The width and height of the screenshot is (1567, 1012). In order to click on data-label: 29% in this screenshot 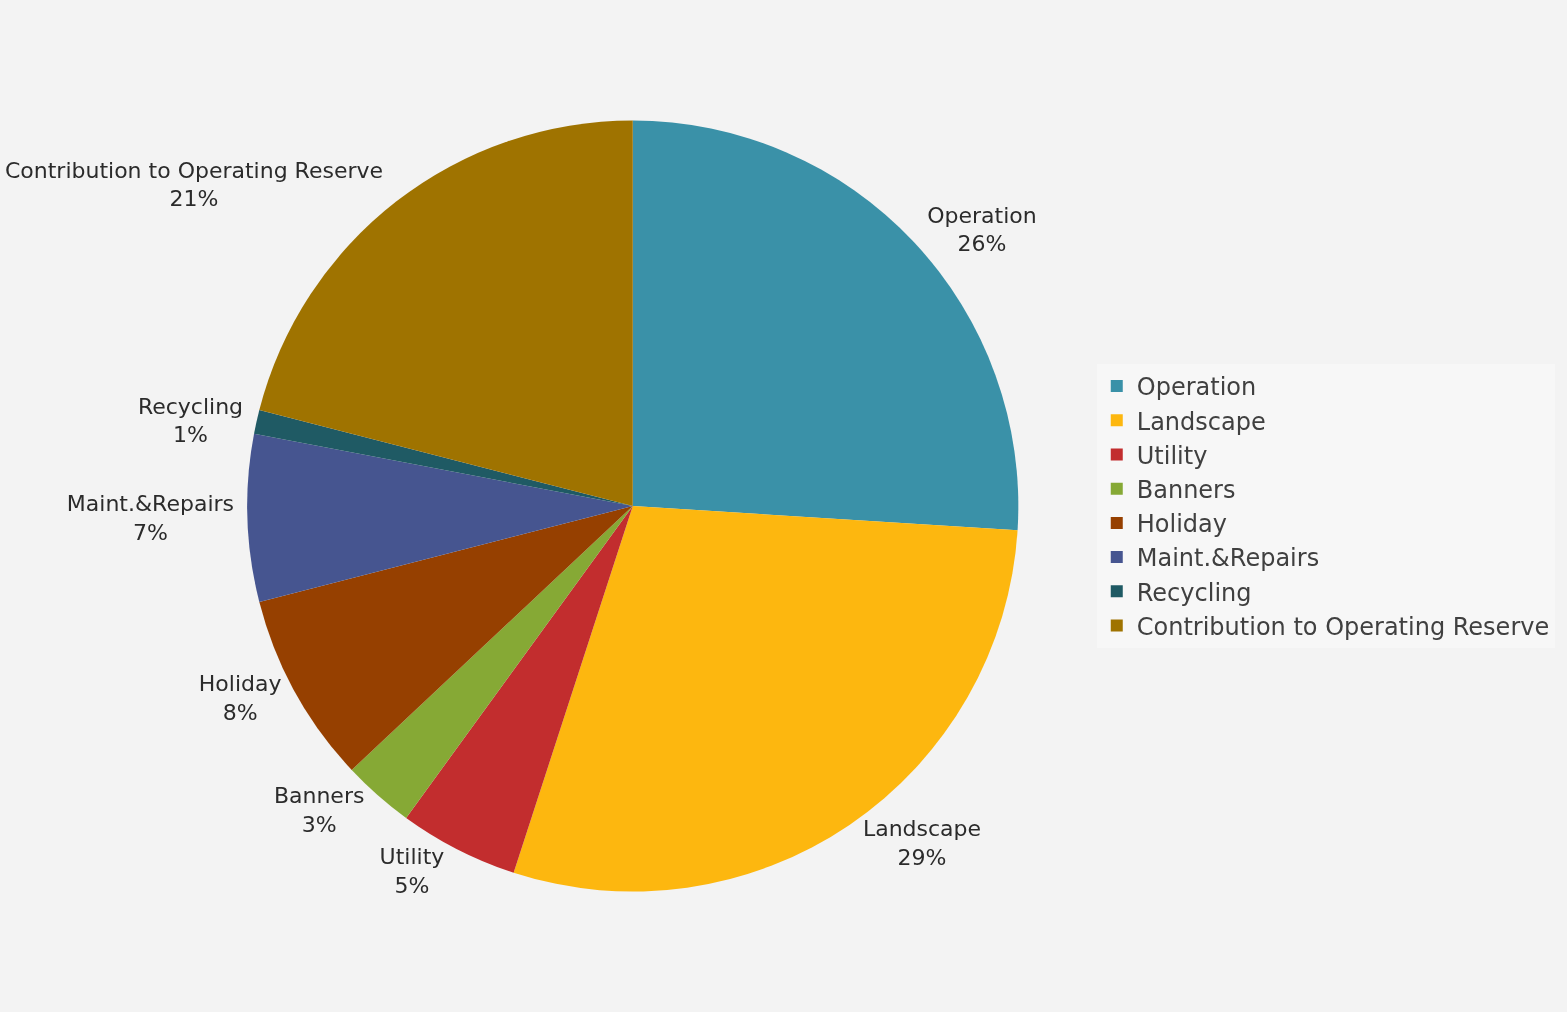, I will do `click(922, 858)`.